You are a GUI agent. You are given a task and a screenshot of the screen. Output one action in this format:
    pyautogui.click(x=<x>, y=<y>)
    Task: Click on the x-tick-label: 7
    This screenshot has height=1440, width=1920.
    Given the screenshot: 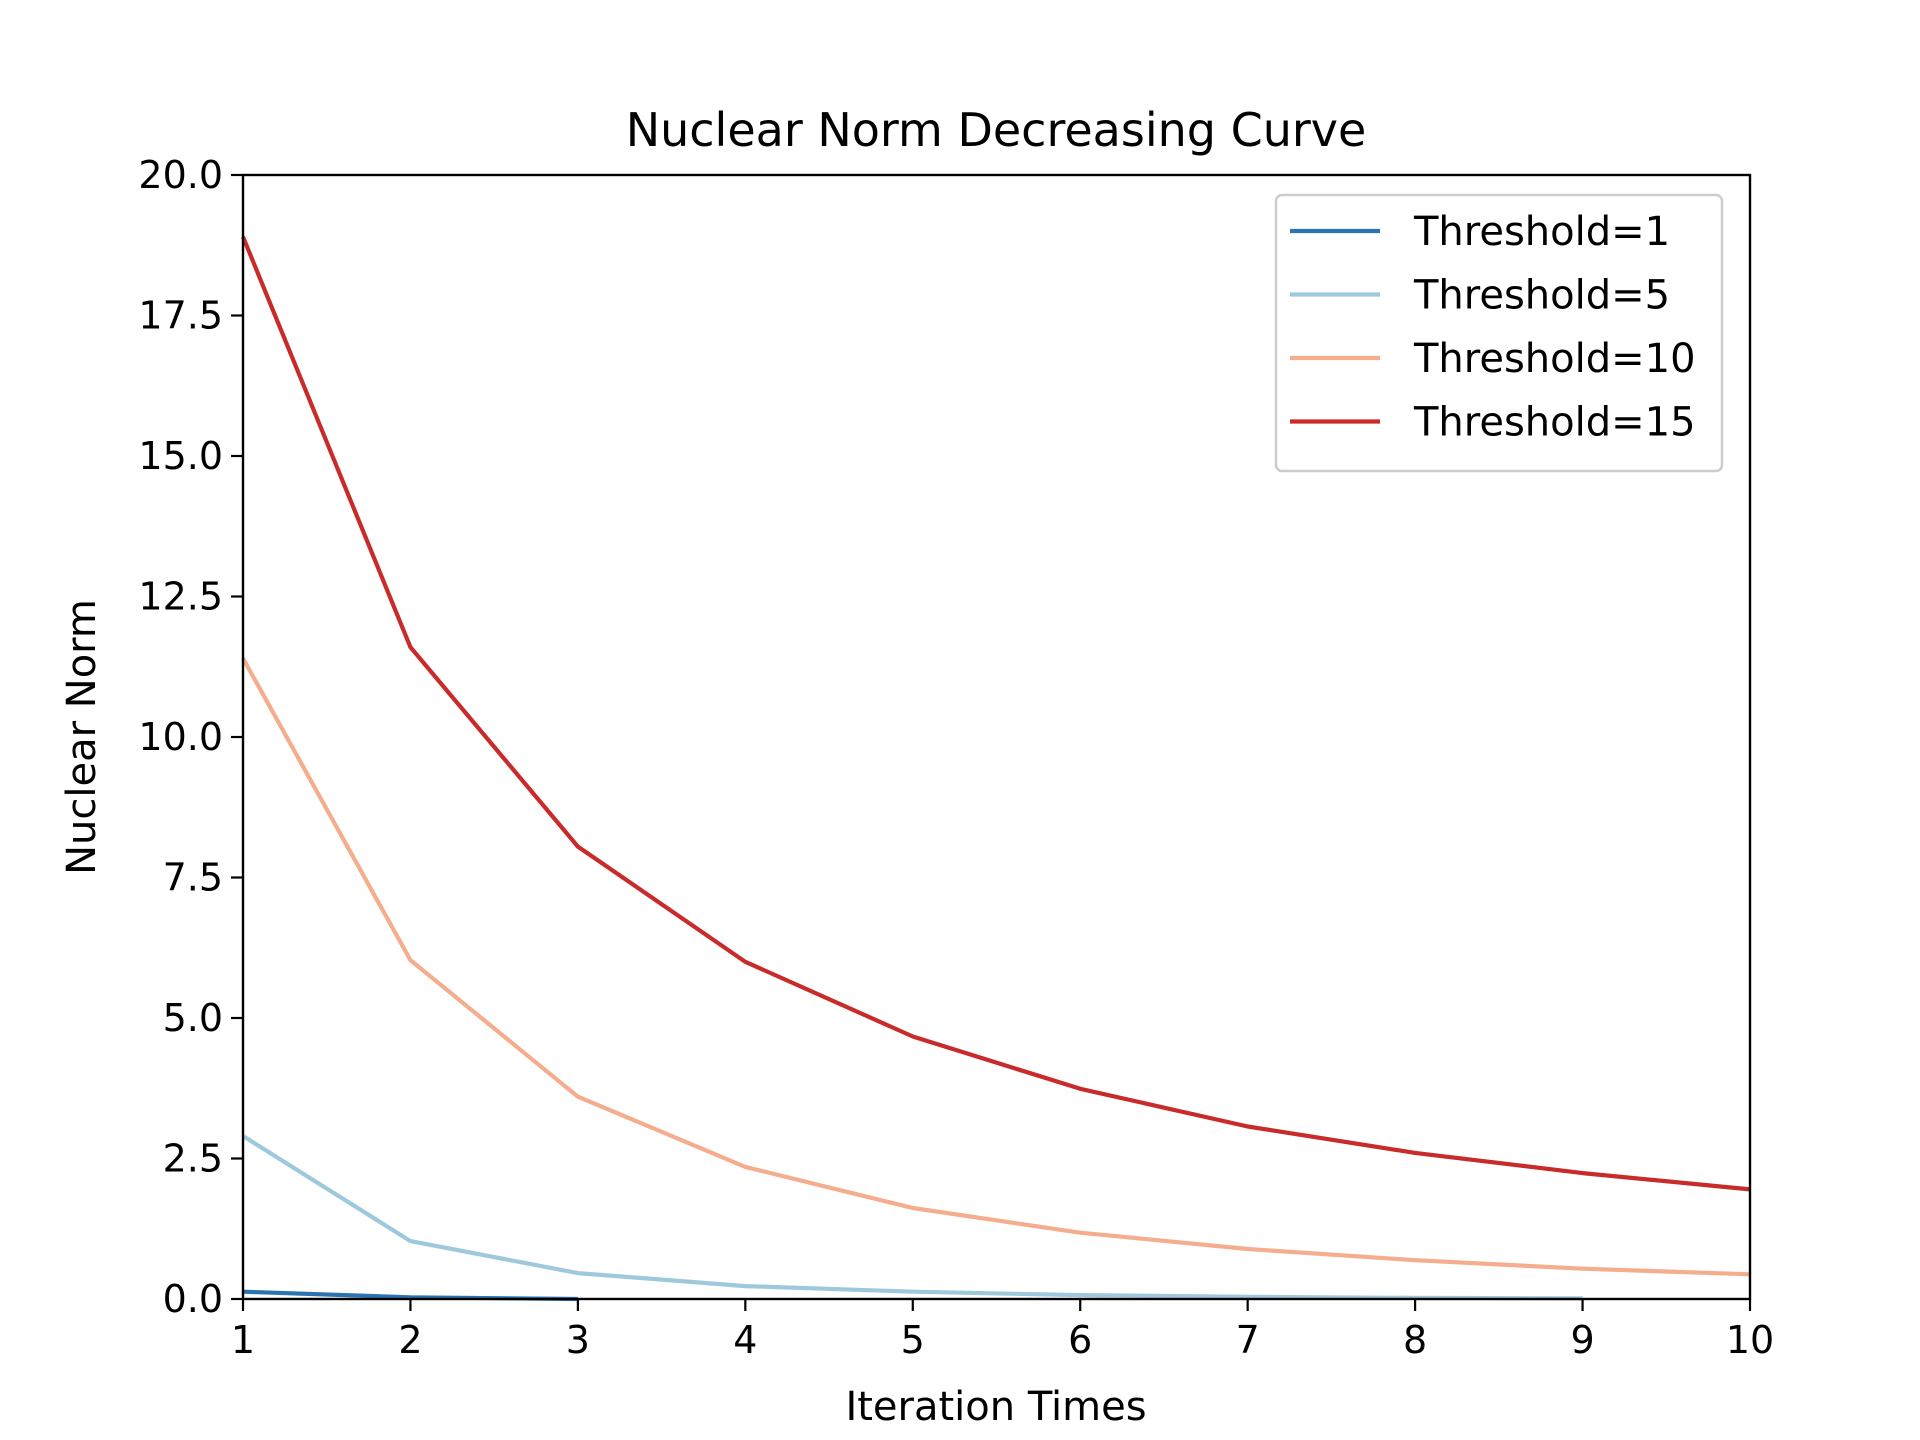 What is the action you would take?
    pyautogui.click(x=1248, y=1340)
    